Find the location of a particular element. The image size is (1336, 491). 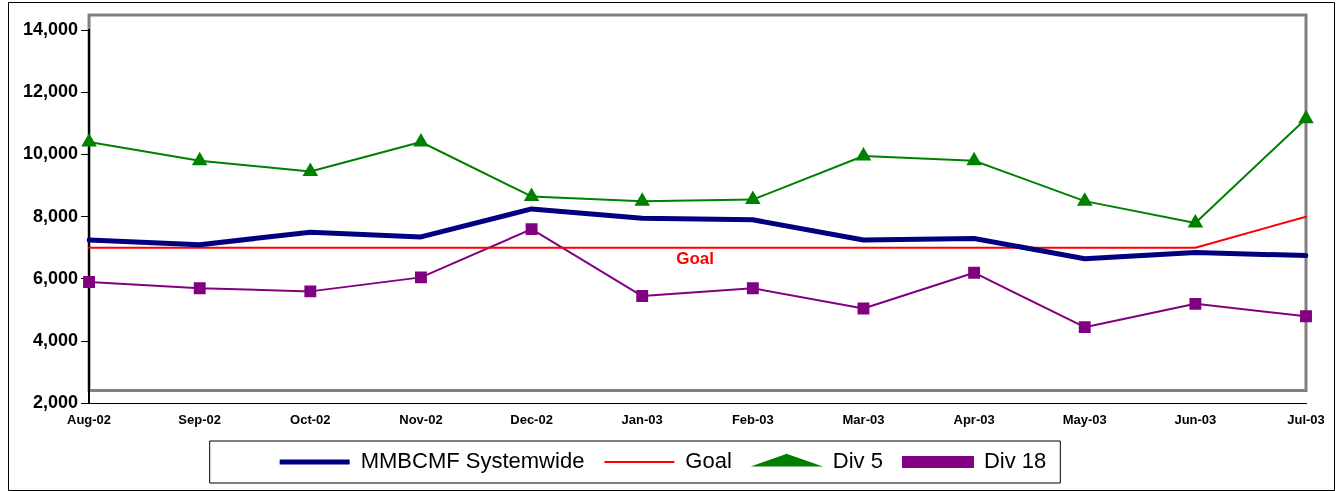

x-tick-label: Jul-03 is located at coordinates (1306, 419).